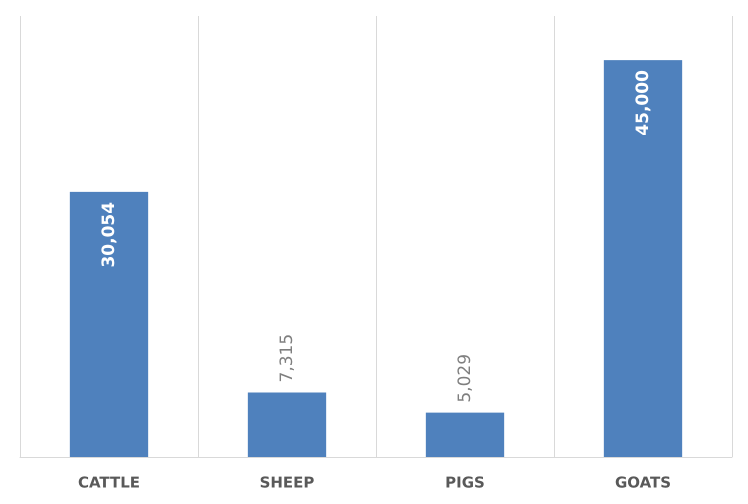 This screenshot has width=748, height=504. What do you see at coordinates (109, 235) in the screenshot?
I see `data-label: 30,054` at bounding box center [109, 235].